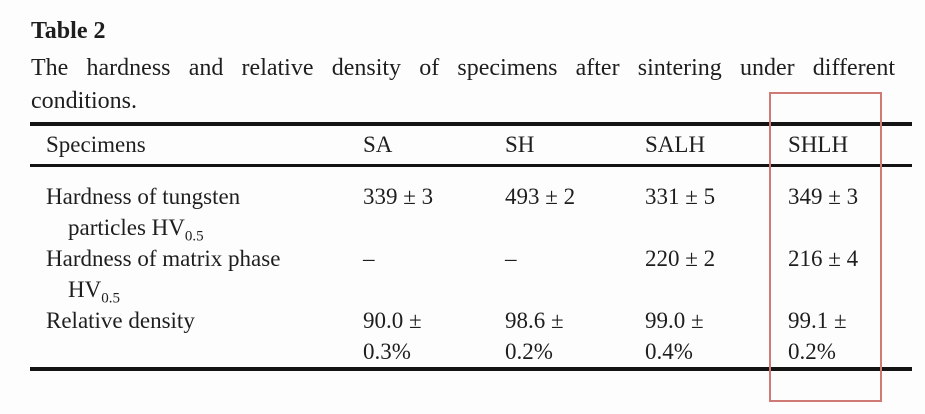  I want to click on row-label: Relative density, so click(204, 320).